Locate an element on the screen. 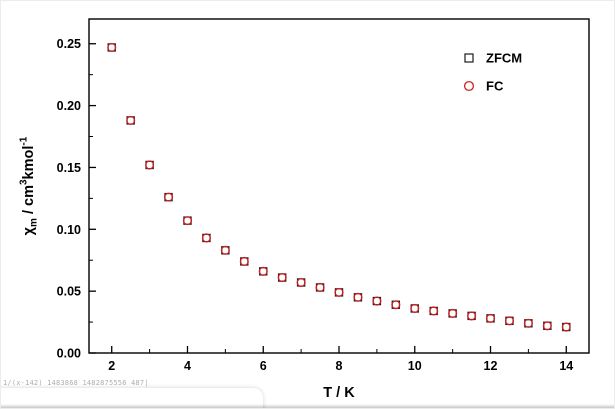 Image resolution: width=615 pixels, height=409 pixels. x-tick-label: 2 is located at coordinates (111, 366).